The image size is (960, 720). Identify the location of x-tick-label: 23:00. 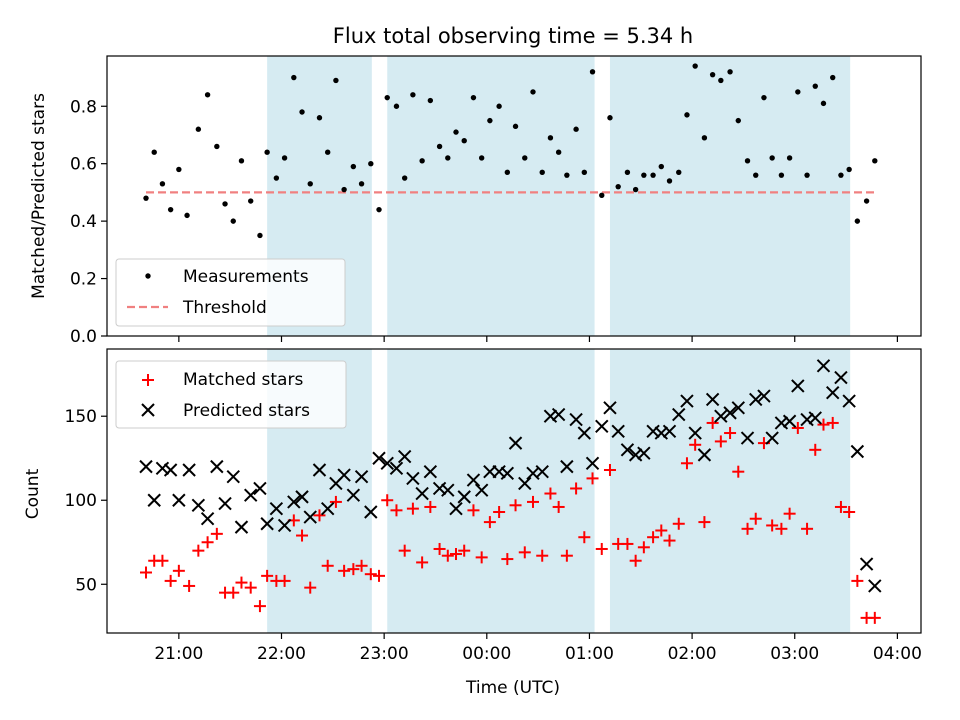
(384, 654).